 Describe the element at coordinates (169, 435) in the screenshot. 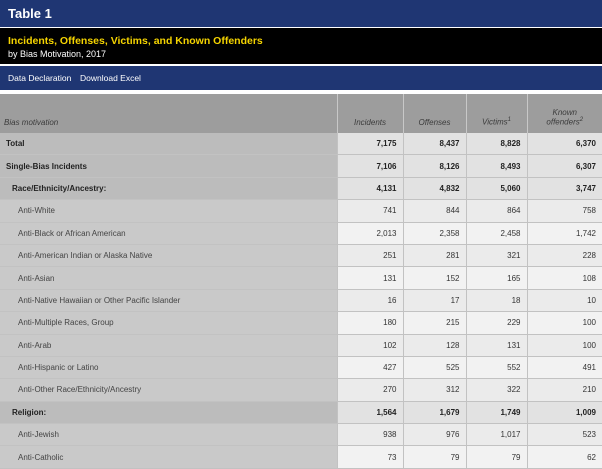

I see `row-label: Anti-Jewish` at that location.